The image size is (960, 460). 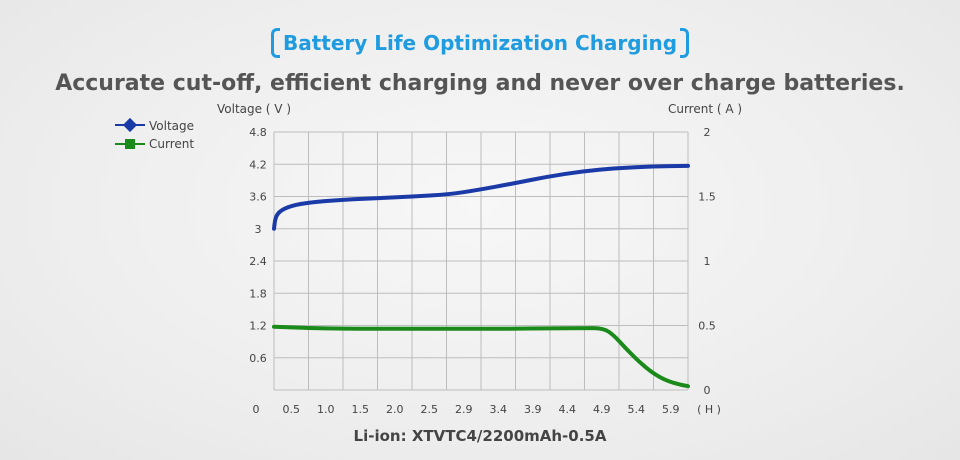 What do you see at coordinates (707, 132) in the screenshot?
I see `y-right-tick-label: 2` at bounding box center [707, 132].